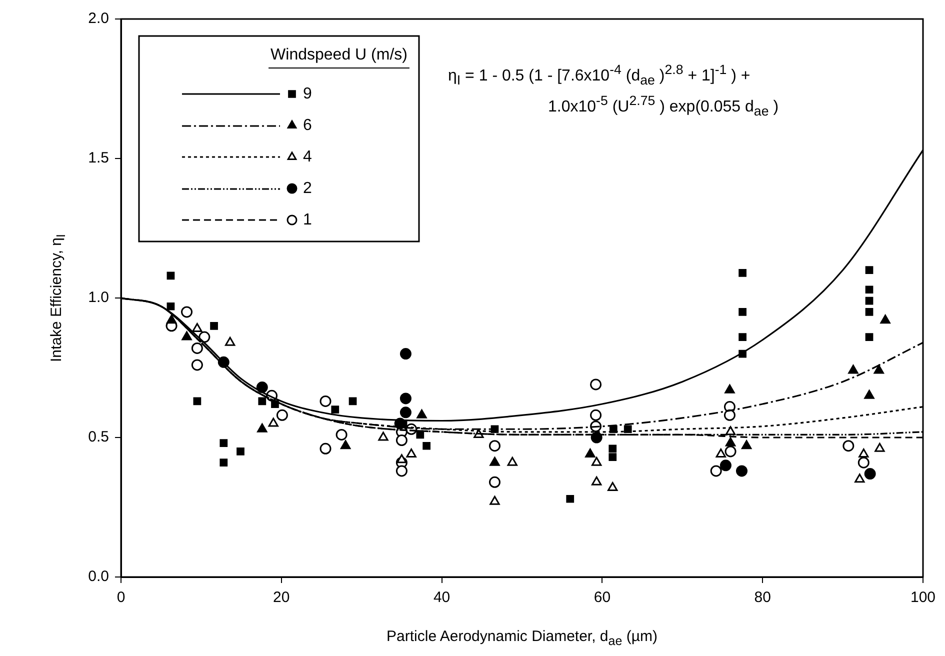 Image resolution: width=945 pixels, height=656 pixels. I want to click on legend-title: Windspeed U (m/s), so click(339, 55).